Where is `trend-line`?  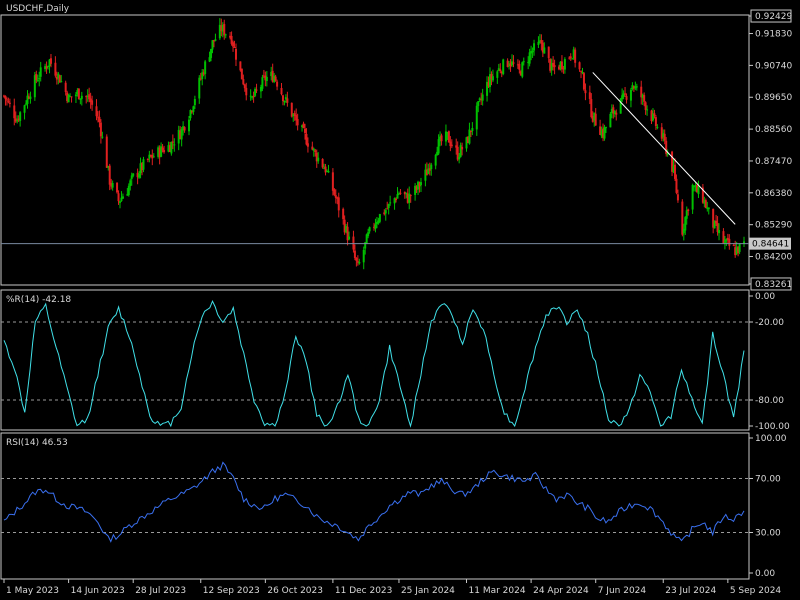 trend-line is located at coordinates (664, 148).